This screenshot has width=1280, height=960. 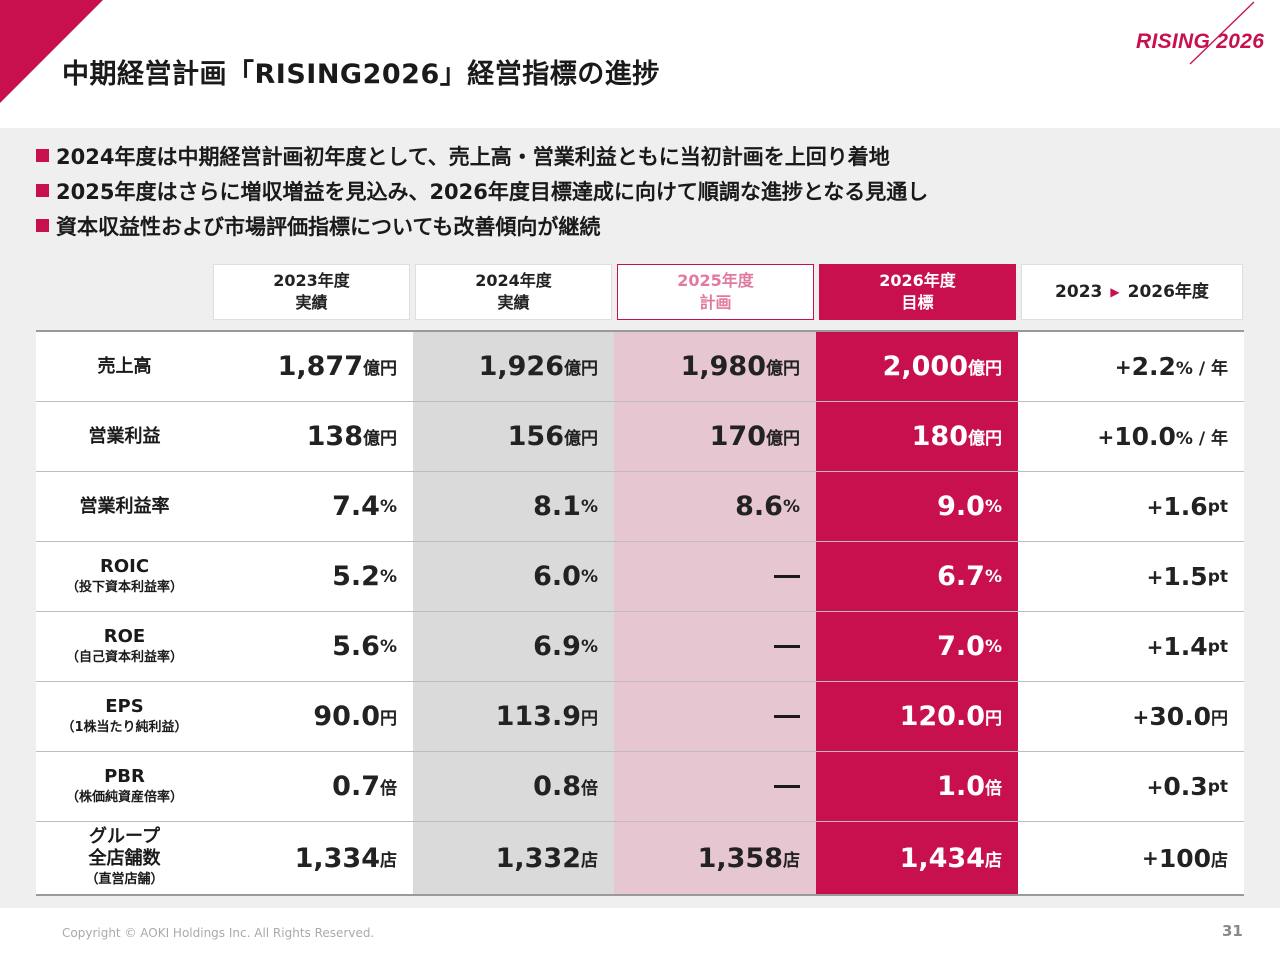 I want to click on bullet-item: 資本収益性および市場評価指標についても改善傾向が継続, so click(x=482, y=225).